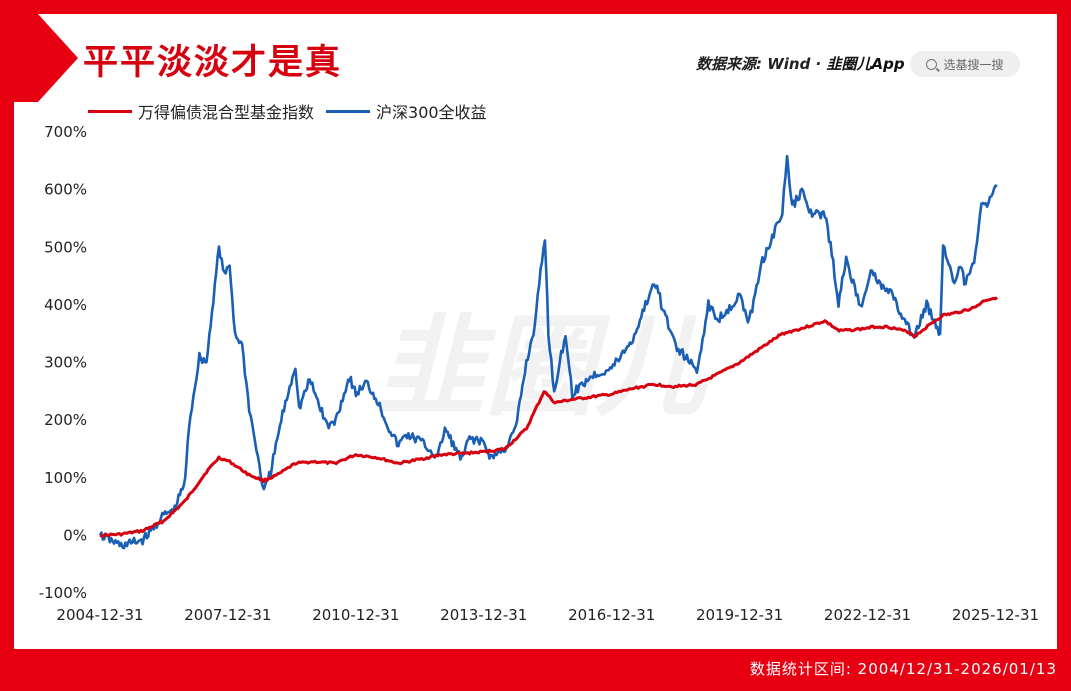 This screenshot has width=1071, height=691. What do you see at coordinates (65, 478) in the screenshot?
I see `y-tick-label: 100%` at bounding box center [65, 478].